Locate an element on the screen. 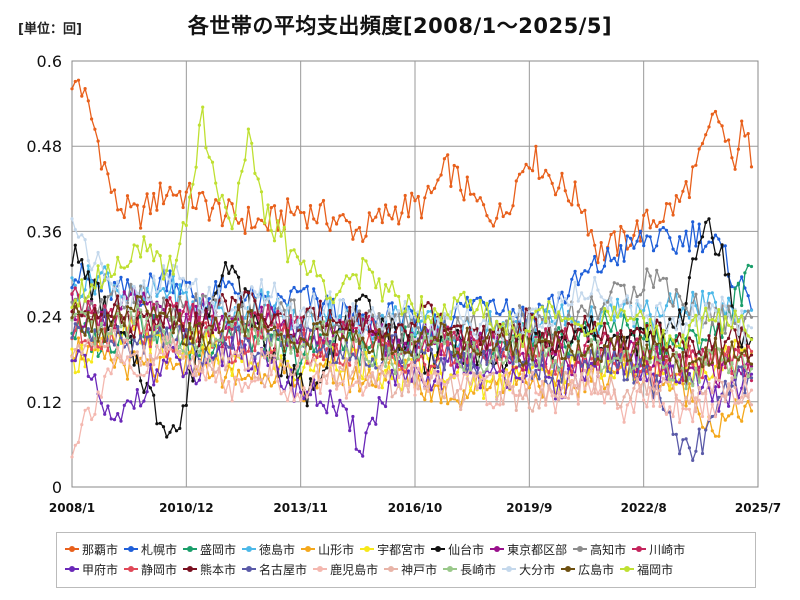 Image resolution: width=800 pixels, height=600 pixels. legend-item: 大分市 is located at coordinates (528, 569).